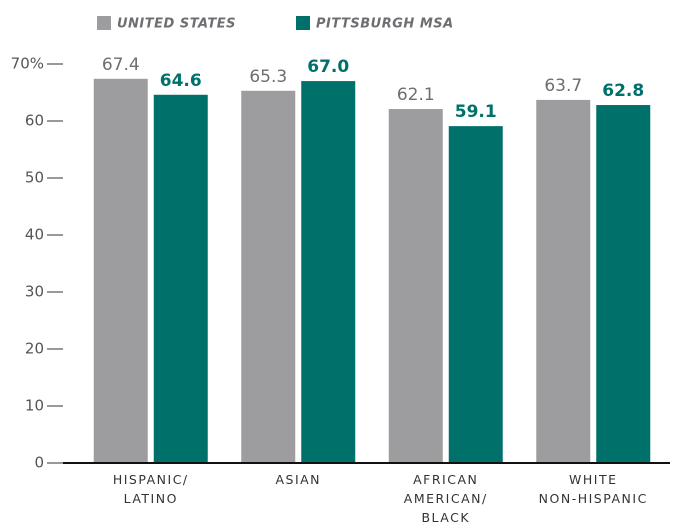 This screenshot has height=528, width=674. I want to click on value-label: 59.1, so click(476, 112).